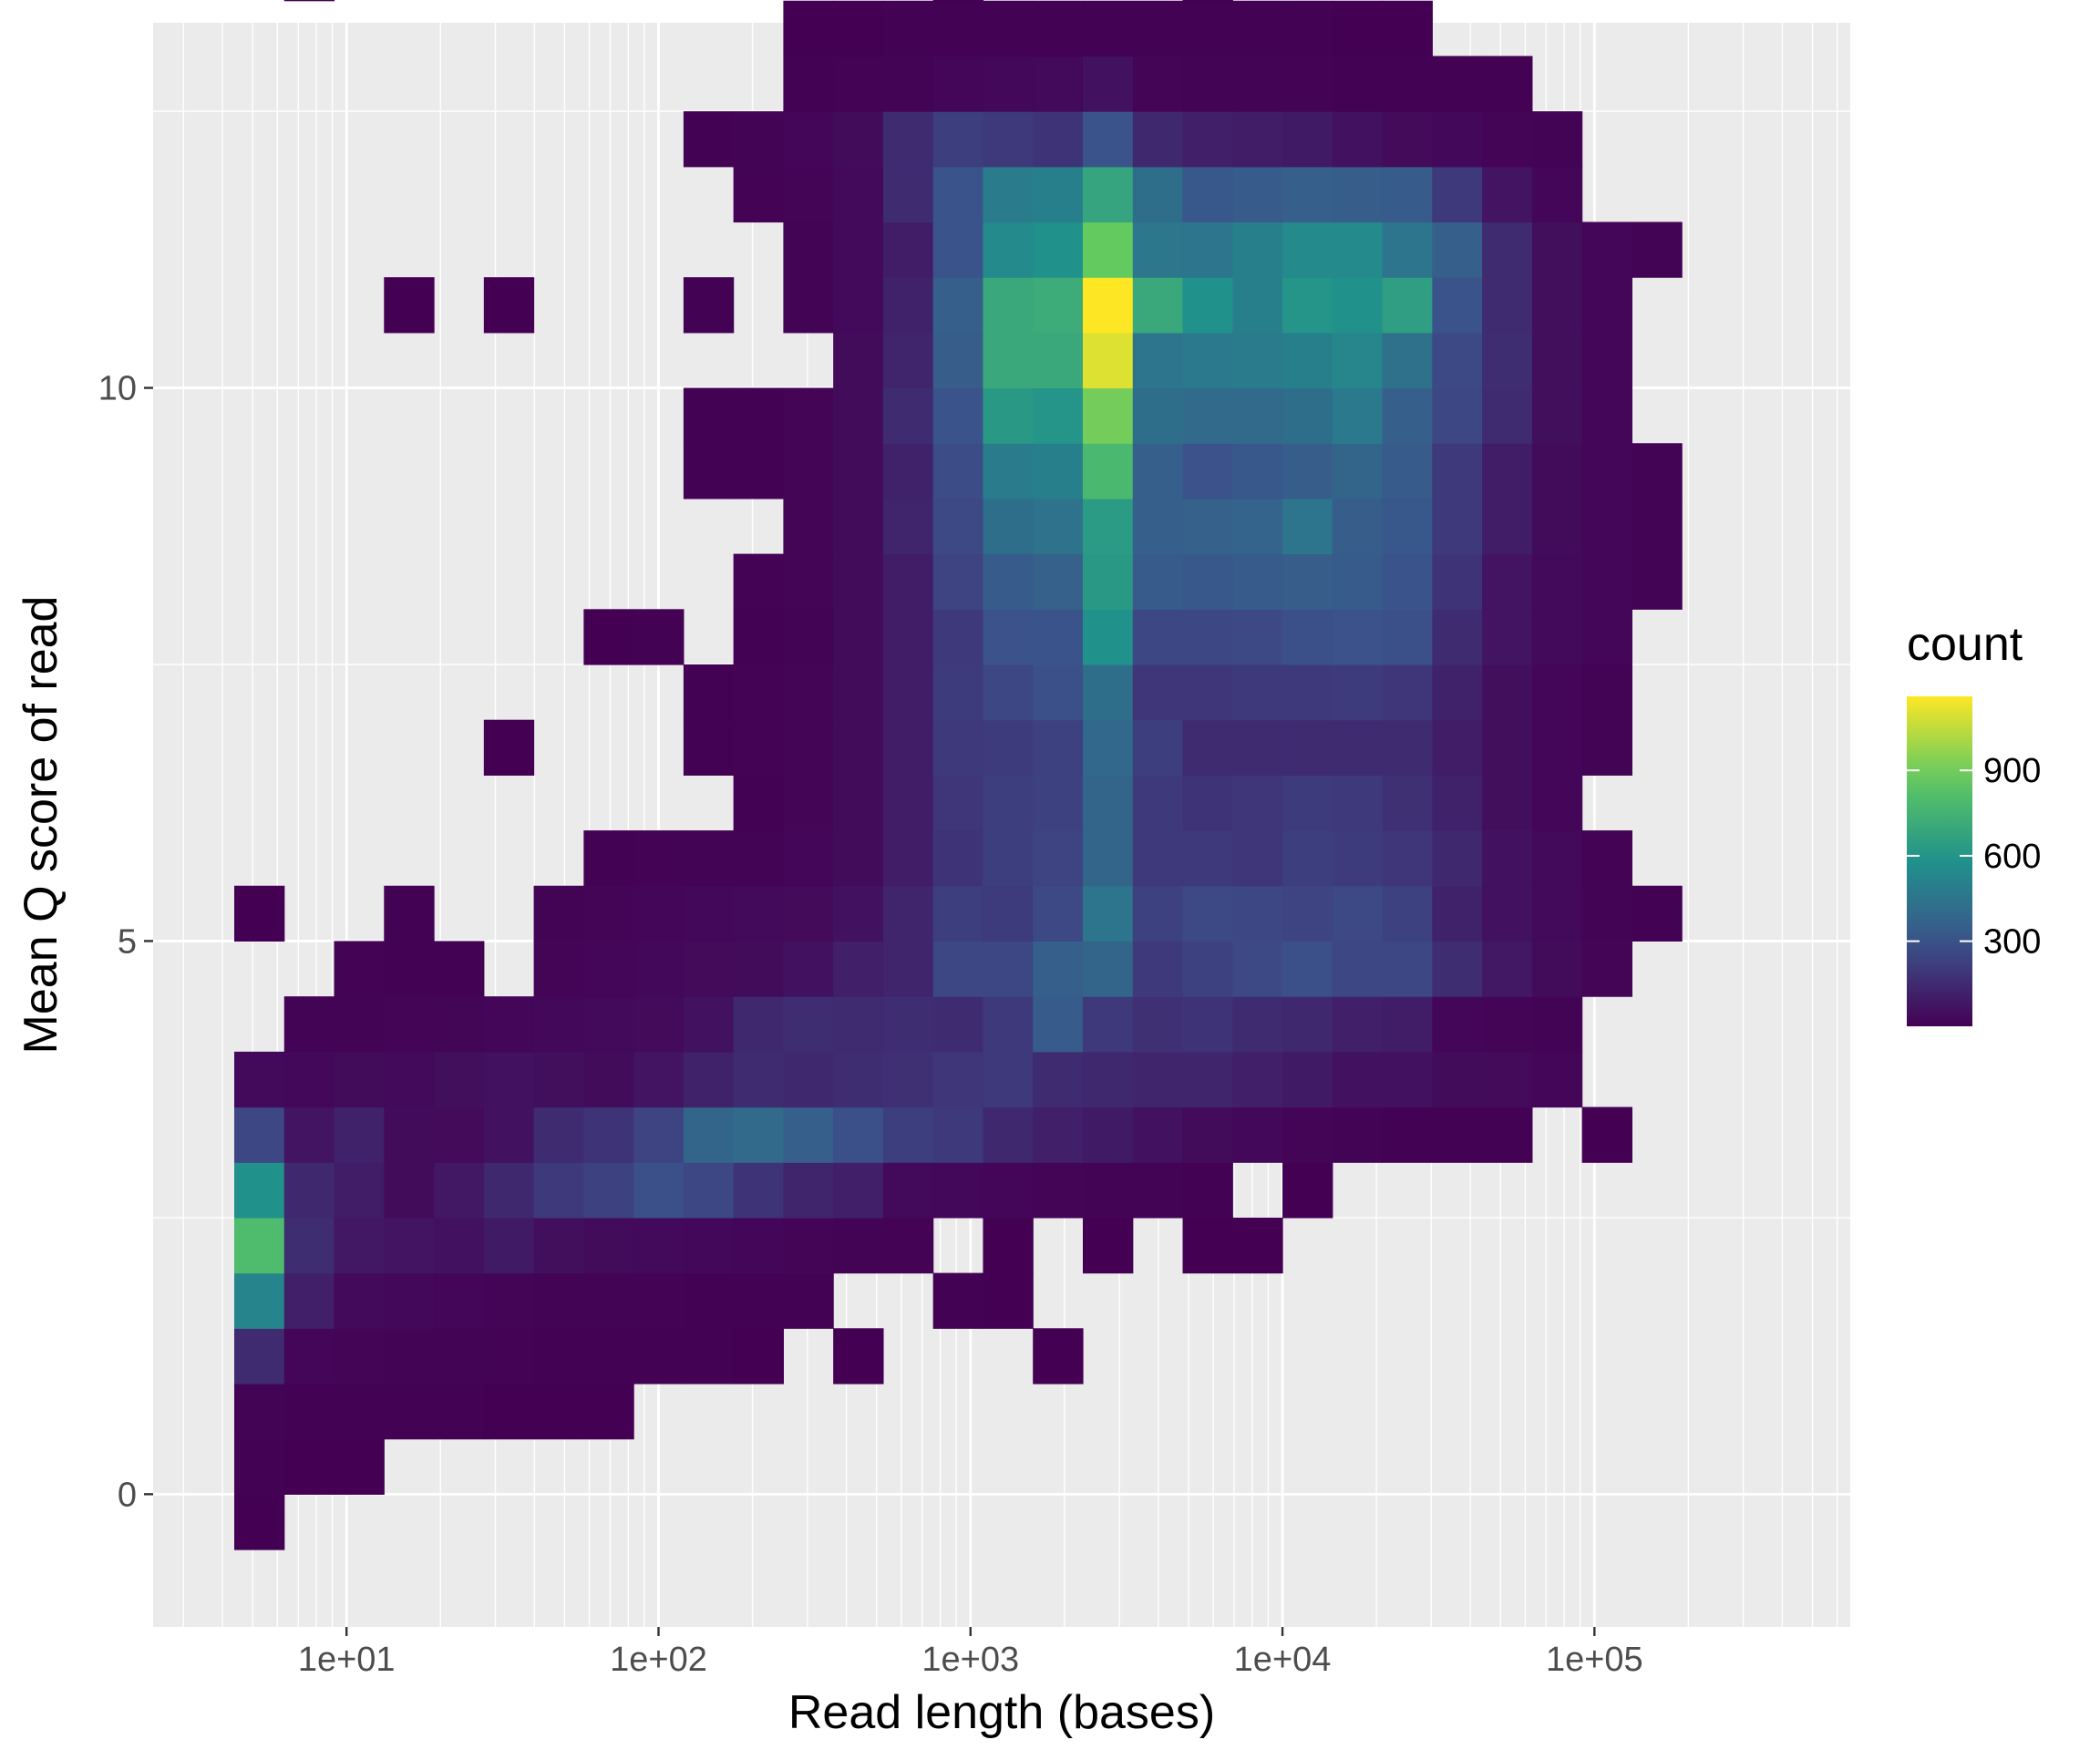 Image resolution: width=2100 pixels, height=1750 pixels. I want to click on x-tick-label: 1e+04, so click(1283, 1660).